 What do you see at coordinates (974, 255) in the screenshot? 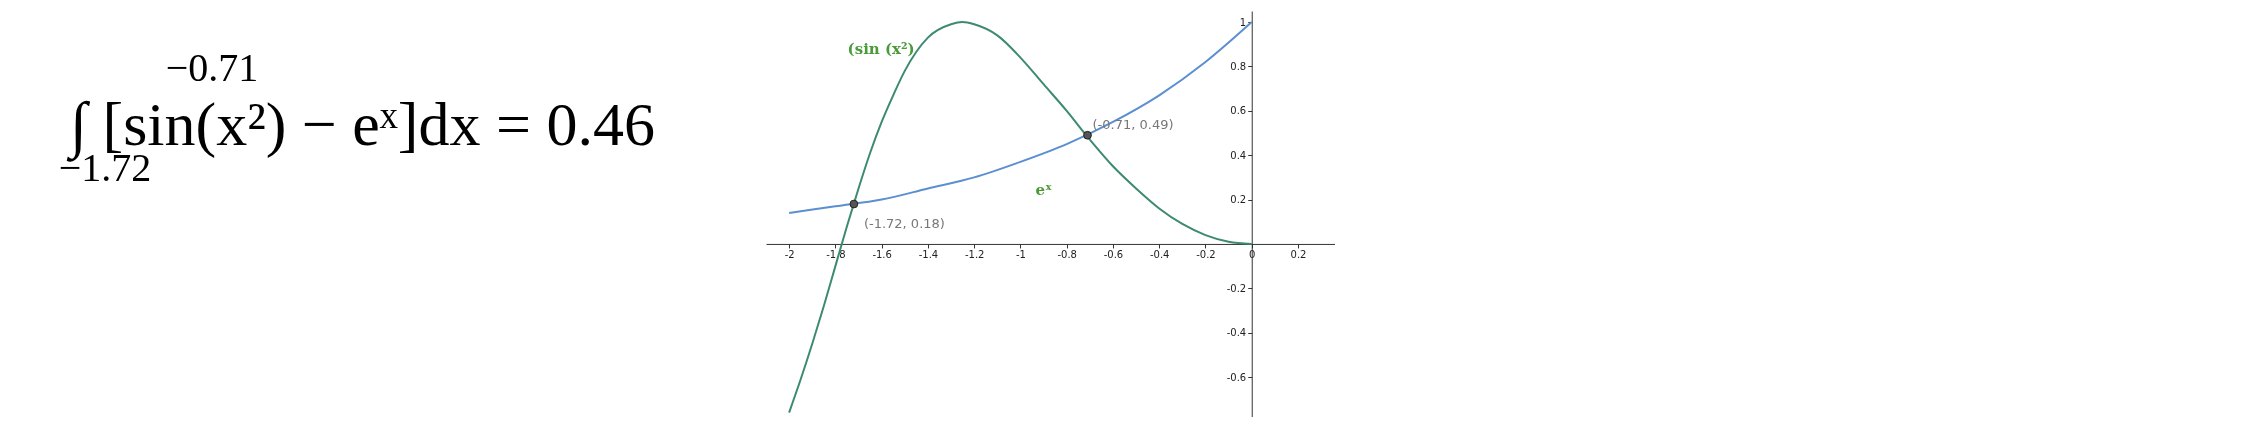
I see `x-tick-label: -1.2` at bounding box center [974, 255].